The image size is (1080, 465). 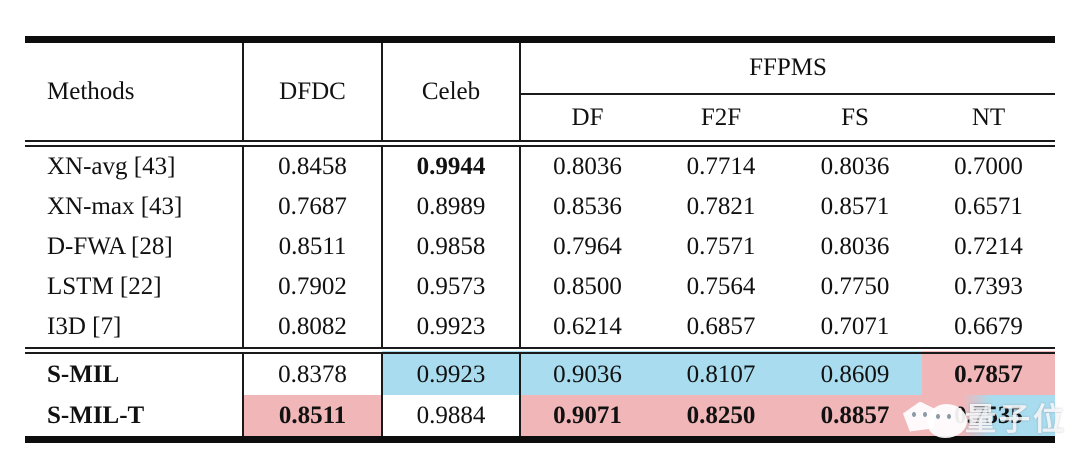 I want to click on column-header-ffpms: FFPMS, so click(x=787, y=67).